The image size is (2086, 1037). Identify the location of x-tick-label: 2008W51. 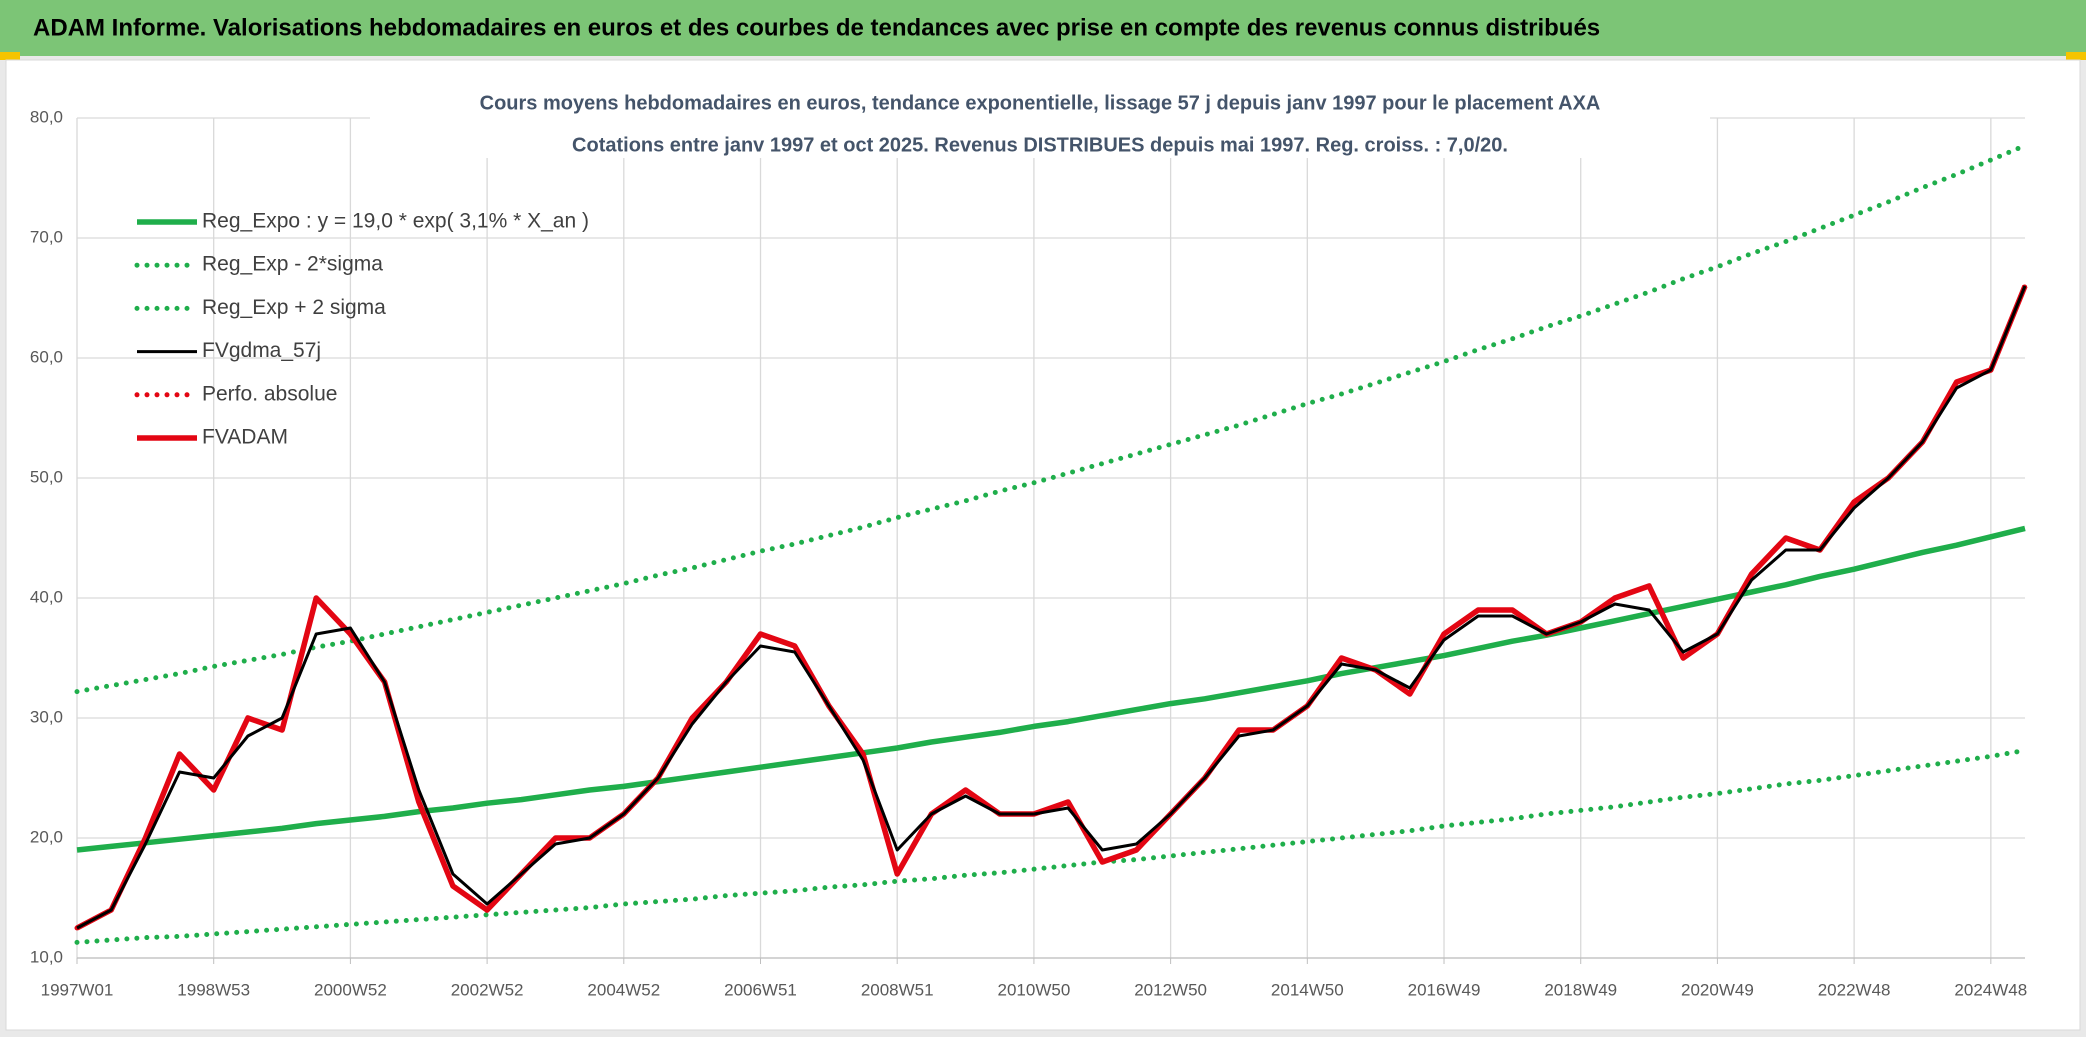
(897, 989).